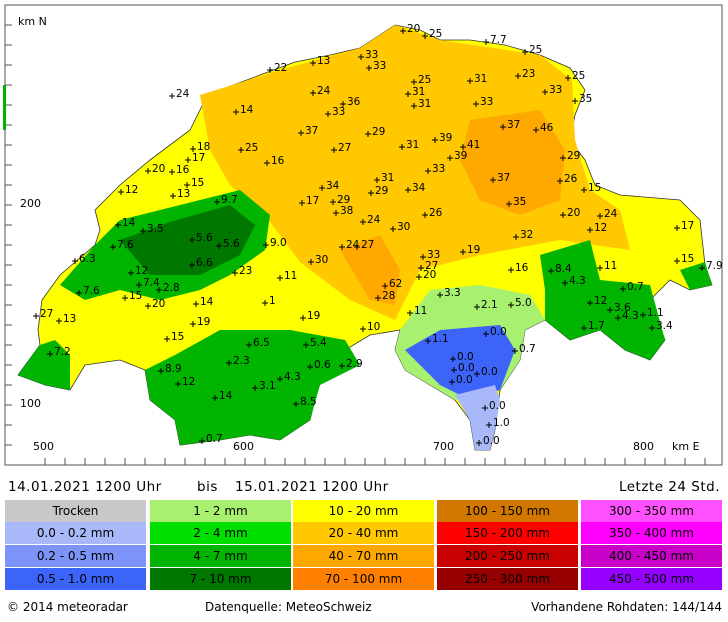  I want to click on station-value: 8.9, so click(173, 369).